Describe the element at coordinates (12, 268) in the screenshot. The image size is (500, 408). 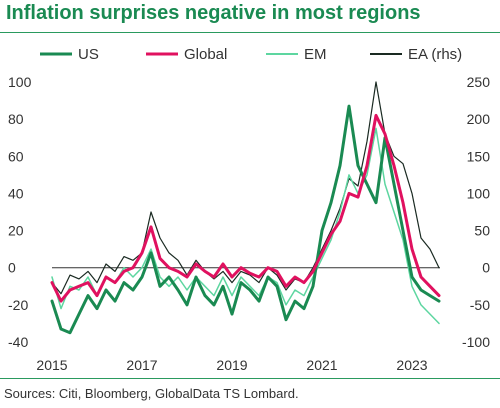
I see `left-axis-tick-label: 0` at that location.